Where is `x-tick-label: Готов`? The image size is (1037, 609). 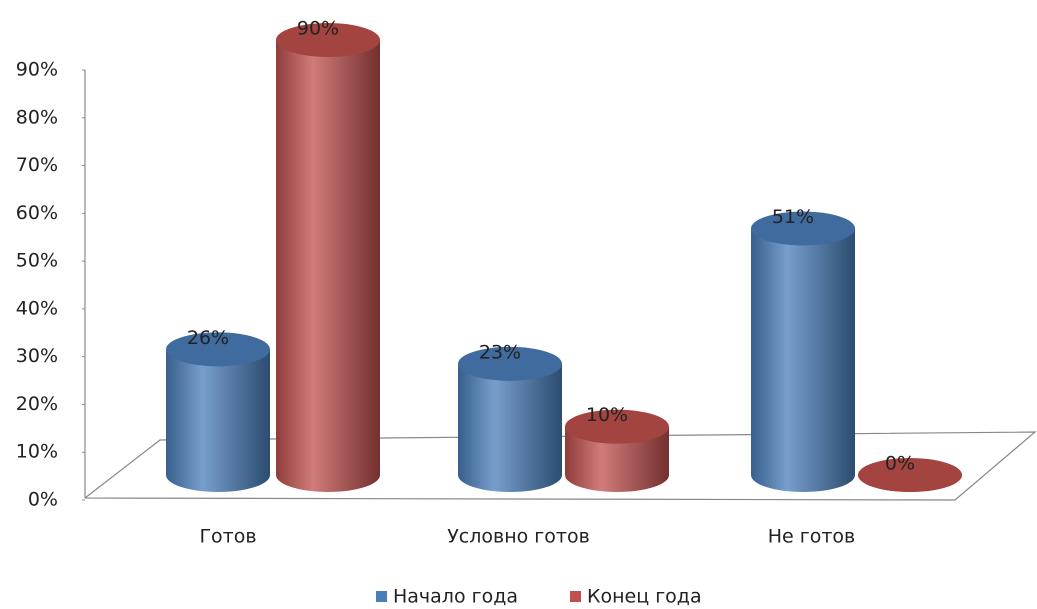 x-tick-label: Готов is located at coordinates (227, 537).